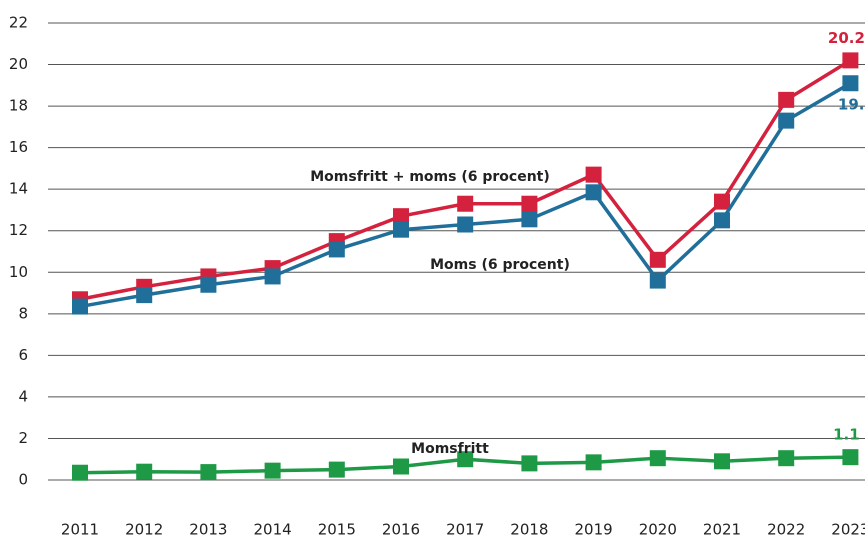 This screenshot has width=865, height=545. What do you see at coordinates (722, 530) in the screenshot?
I see `x-tick-label: 2021` at bounding box center [722, 530].